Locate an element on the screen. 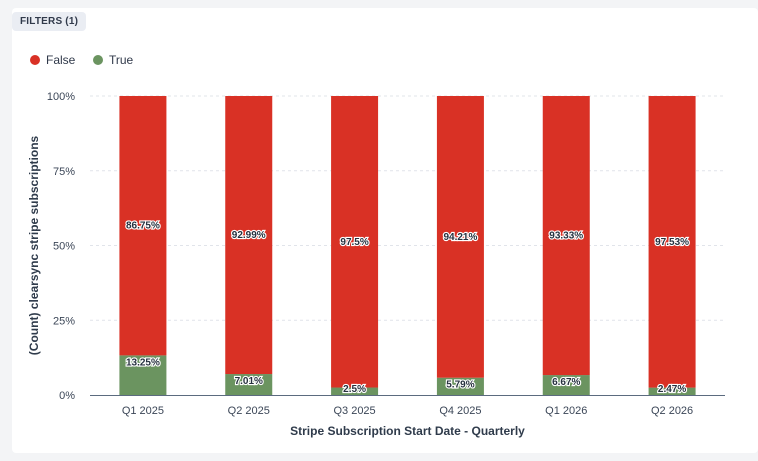 The width and height of the screenshot is (758, 461). legend-swatch-true is located at coordinates (98, 60).